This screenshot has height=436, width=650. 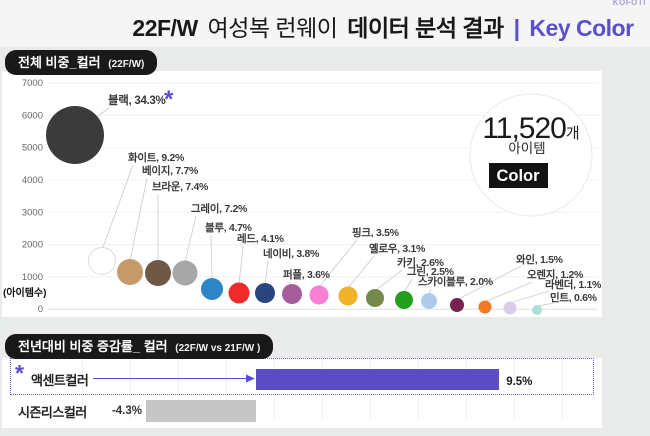 What do you see at coordinates (19, 373) in the screenshot?
I see `accent-asterisk-marker: *` at bounding box center [19, 373].